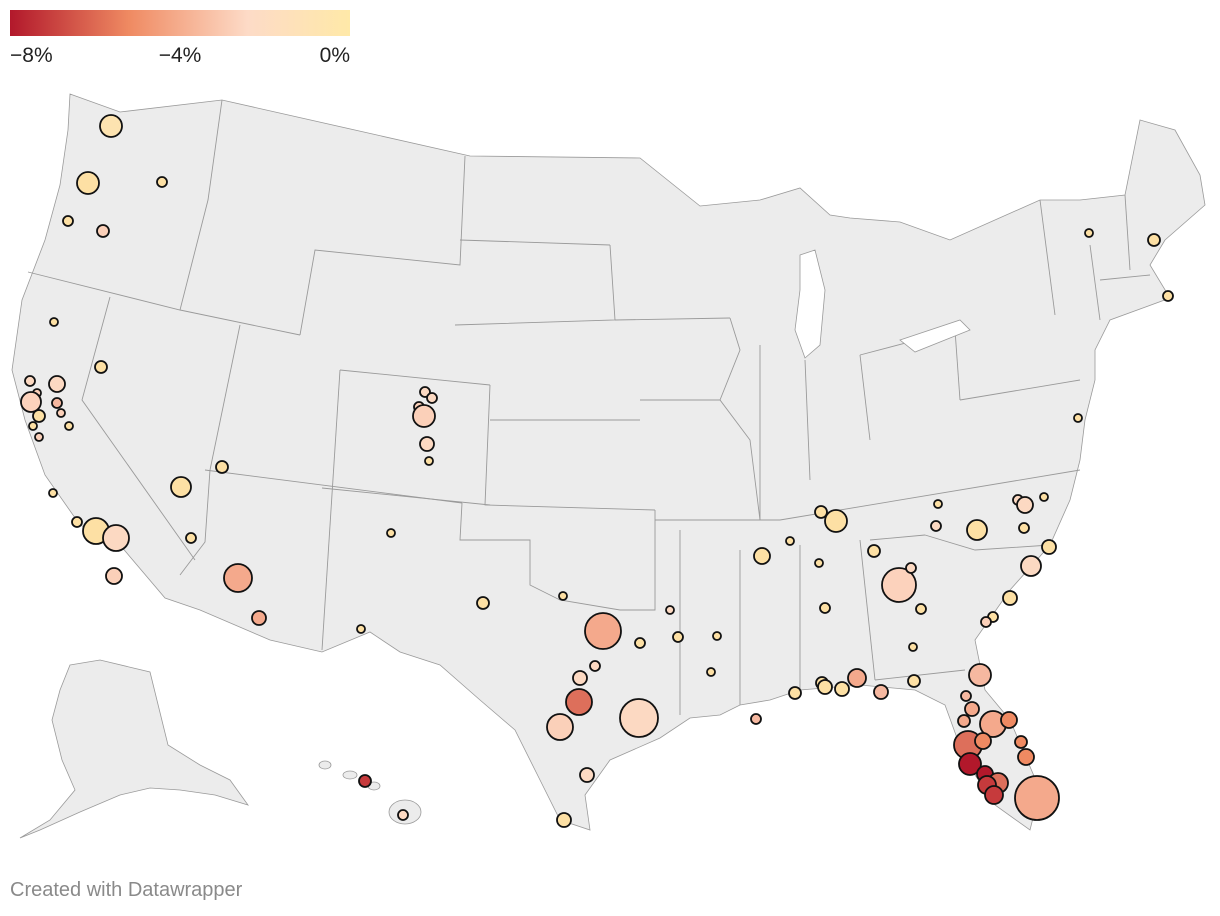 The image size is (1220, 916). What do you see at coordinates (180, 39) in the screenshot?
I see `color-legend: −8% −4% 0%` at bounding box center [180, 39].